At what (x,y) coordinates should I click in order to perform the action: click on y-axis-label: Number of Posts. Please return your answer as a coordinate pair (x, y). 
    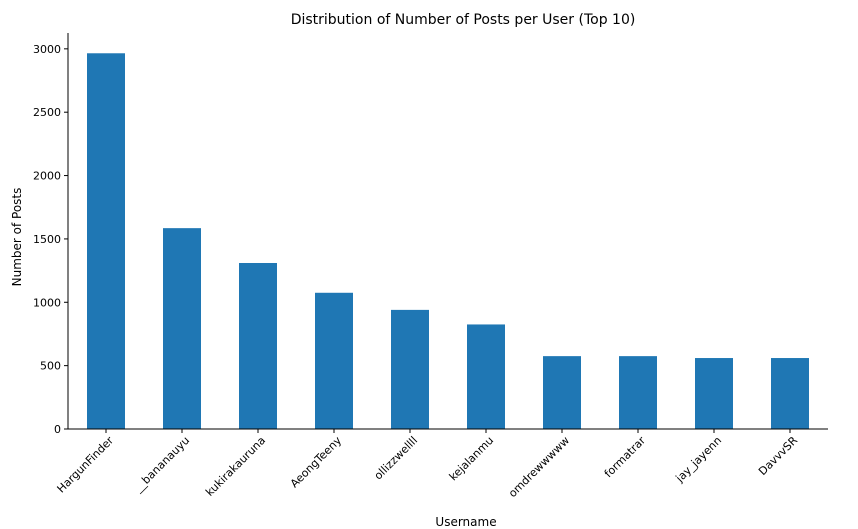
    Looking at the image, I should click on (17, 237).